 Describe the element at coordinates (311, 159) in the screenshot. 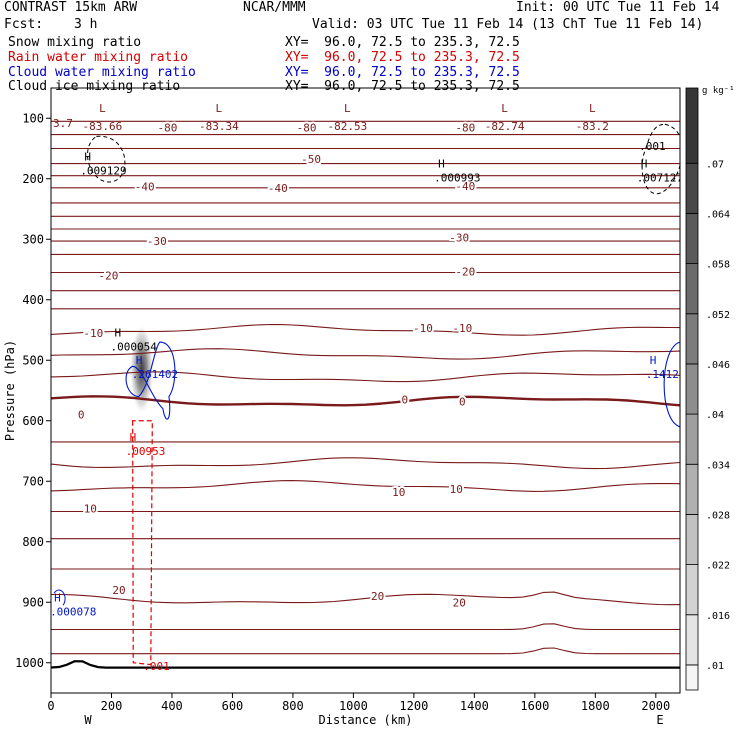

I see `isotherm-label: -50` at that location.